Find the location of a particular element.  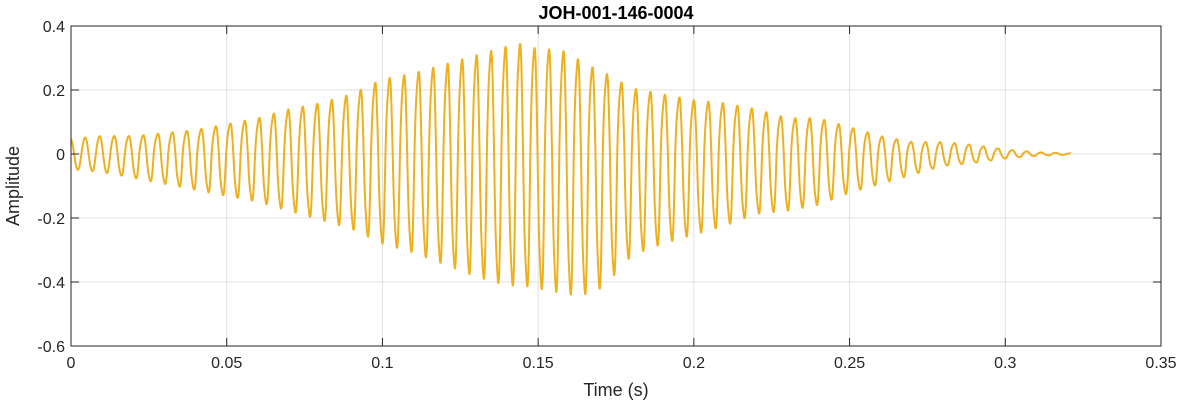

x-tick-label: 0.2 is located at coordinates (694, 363).